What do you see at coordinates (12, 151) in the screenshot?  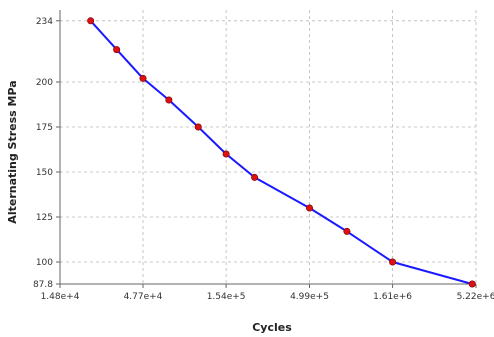 I see `y-axis-title: Alternating Stress MPa` at bounding box center [12, 151].